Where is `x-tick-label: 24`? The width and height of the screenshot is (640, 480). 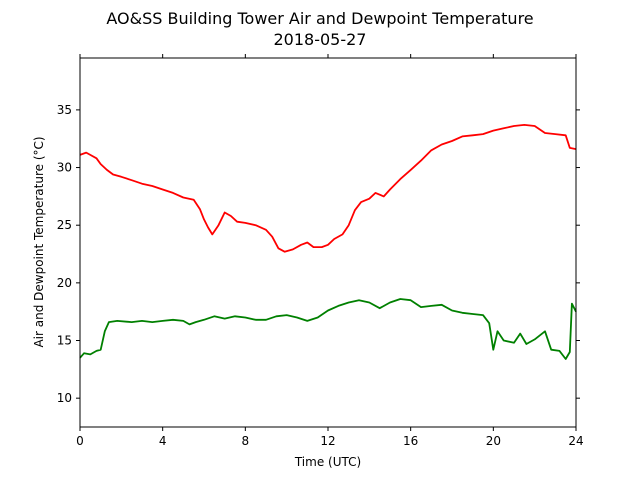 x-tick-label: 24 is located at coordinates (575, 441).